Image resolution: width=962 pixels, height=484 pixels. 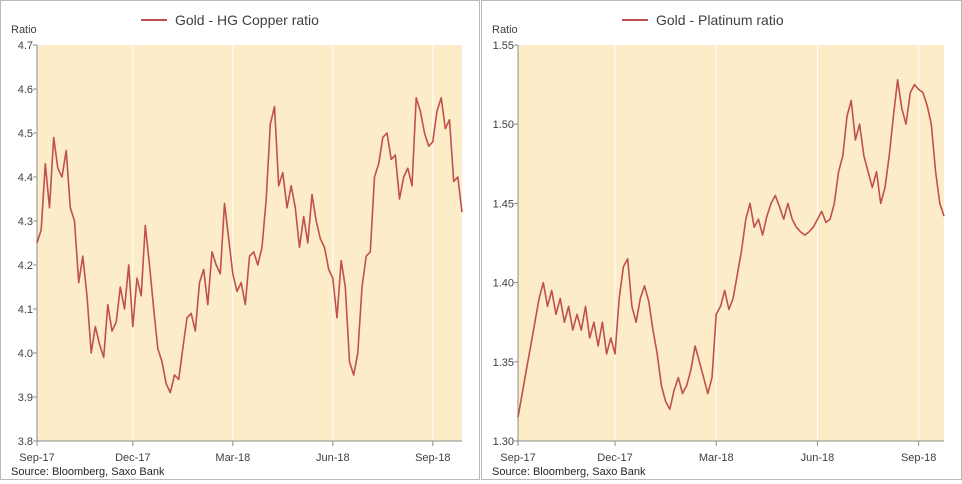 I want to click on y-tick-label: 4.1, so click(x=25, y=310).